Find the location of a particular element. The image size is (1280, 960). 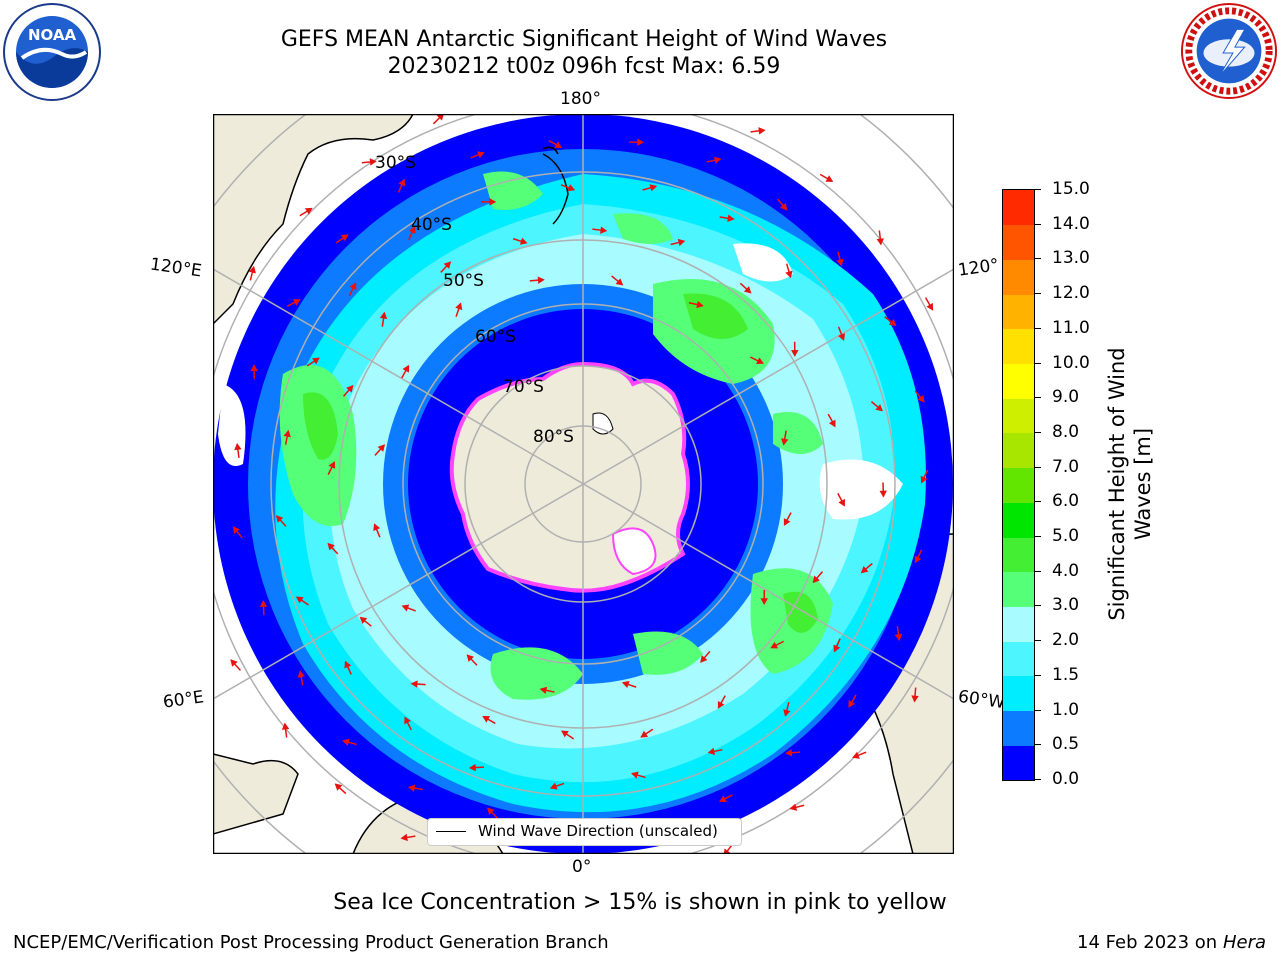

date-line: 14 Feb 2023 on Hera is located at coordinates (1171, 942).